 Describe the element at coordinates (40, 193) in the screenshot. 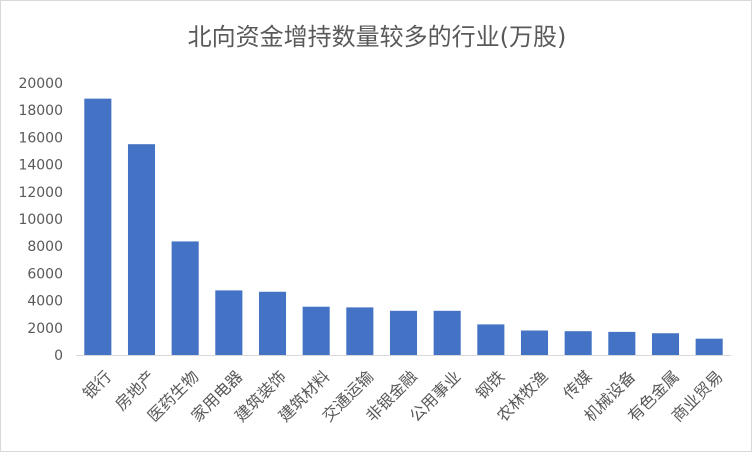

I see `y-tick-label: 12000` at that location.